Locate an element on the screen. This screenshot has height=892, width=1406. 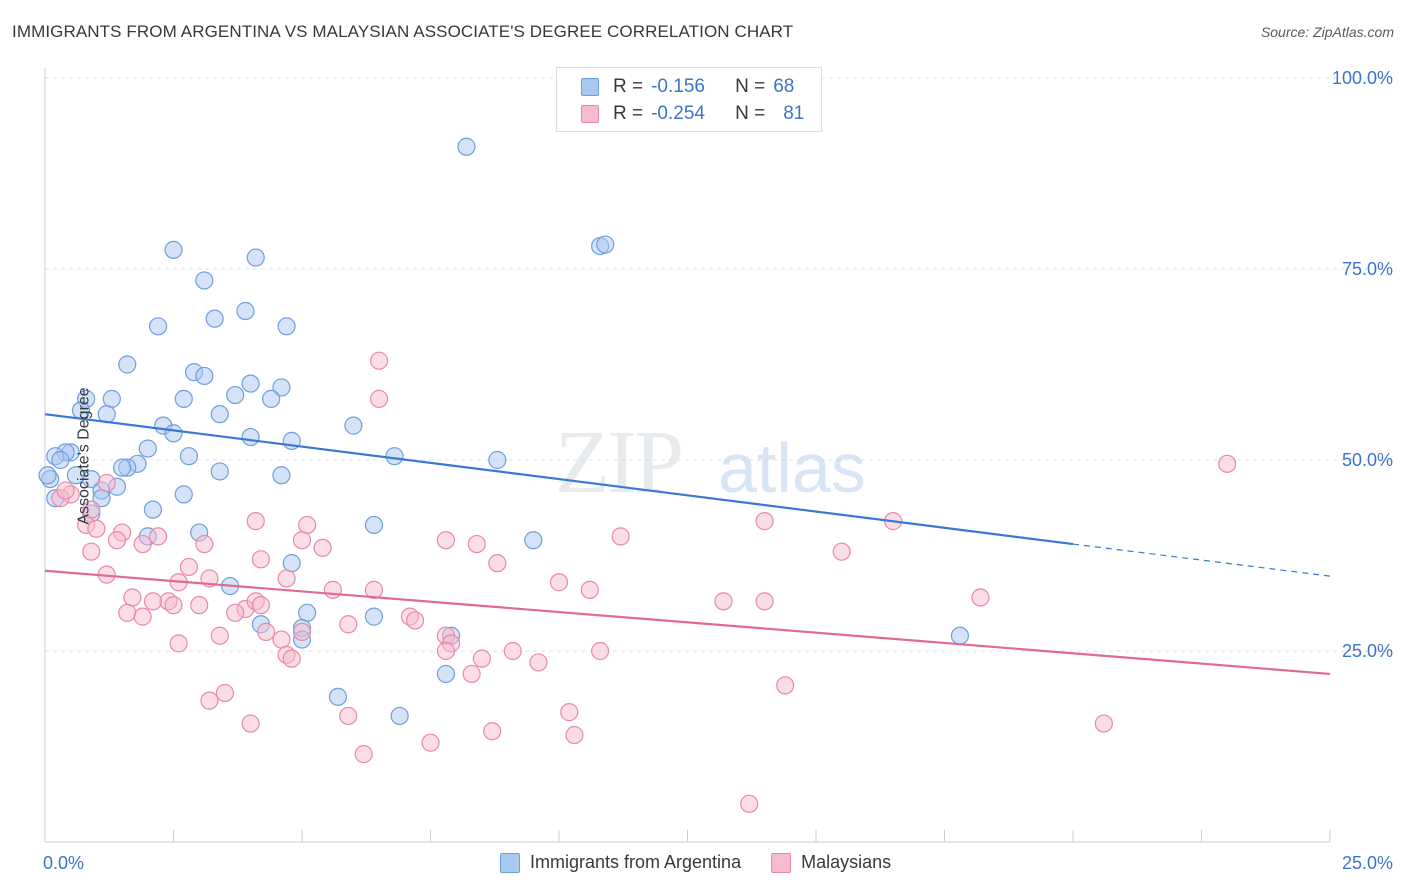
malaysian-trend-line is located at coordinates (687, 622).